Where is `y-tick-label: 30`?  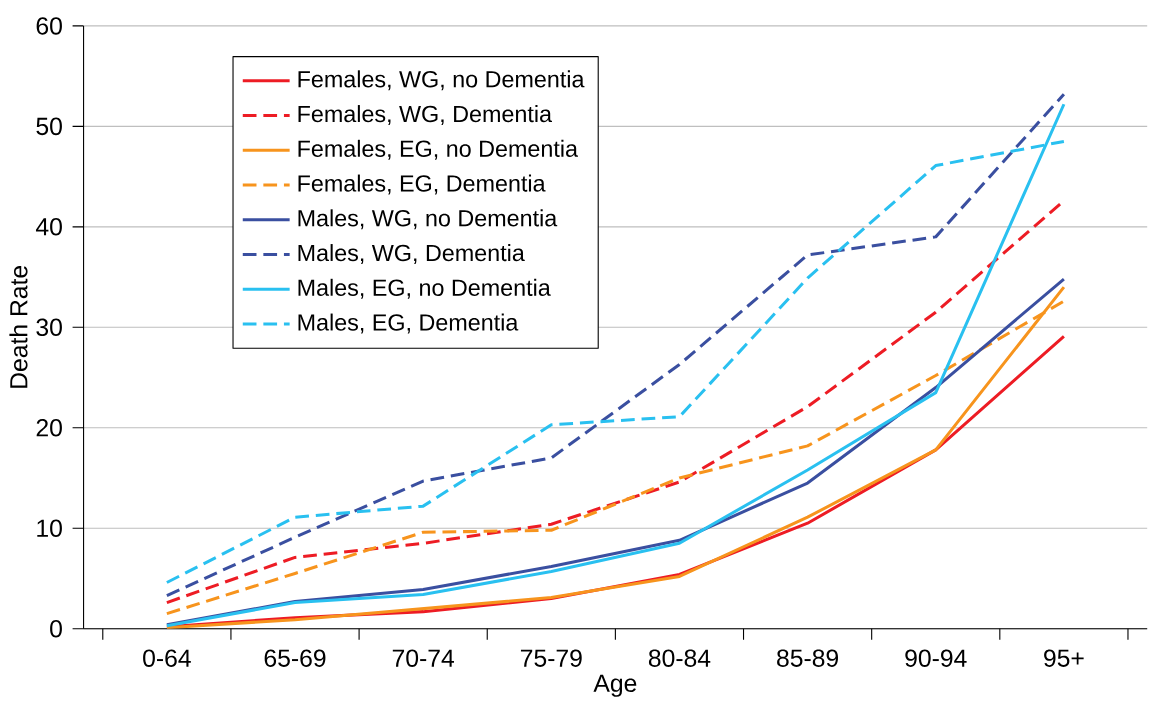
y-tick-label: 30 is located at coordinates (49, 327).